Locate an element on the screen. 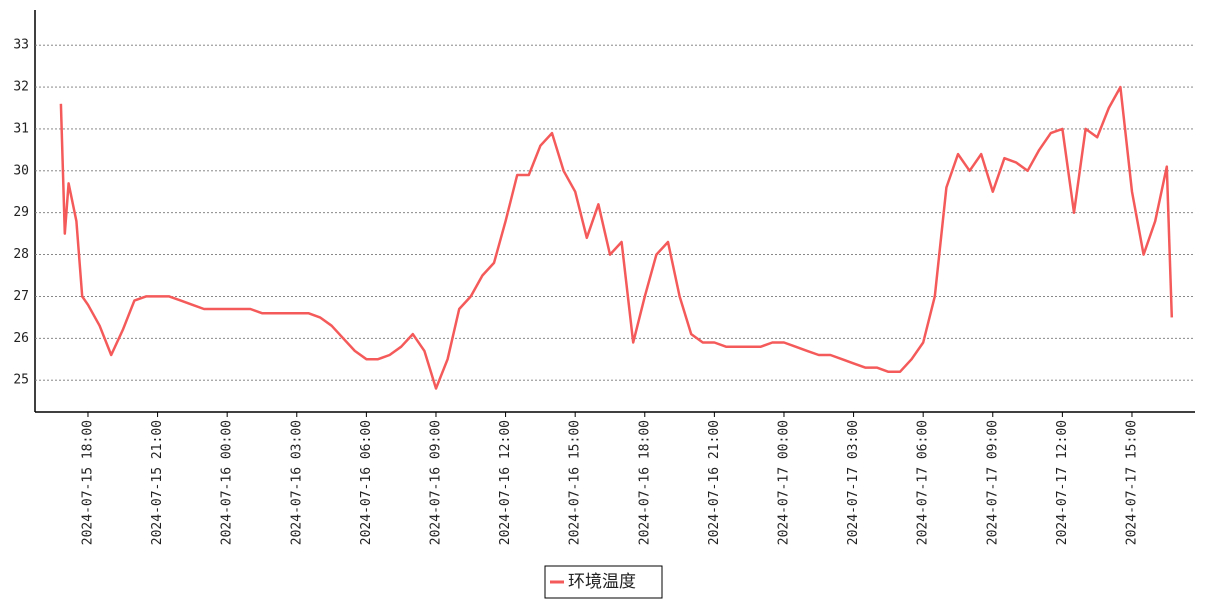 This screenshot has height=600, width=1207. x-tick-label: 2024-07-16 00:00 is located at coordinates (227, 482).